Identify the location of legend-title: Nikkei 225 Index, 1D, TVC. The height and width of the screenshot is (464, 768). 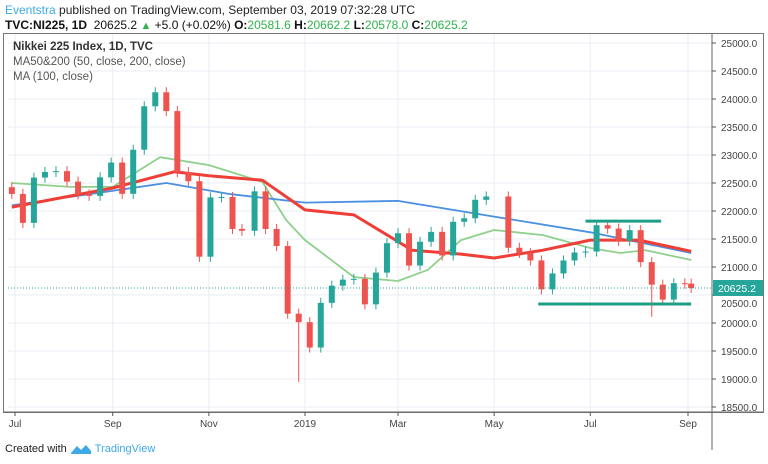
(83, 47).